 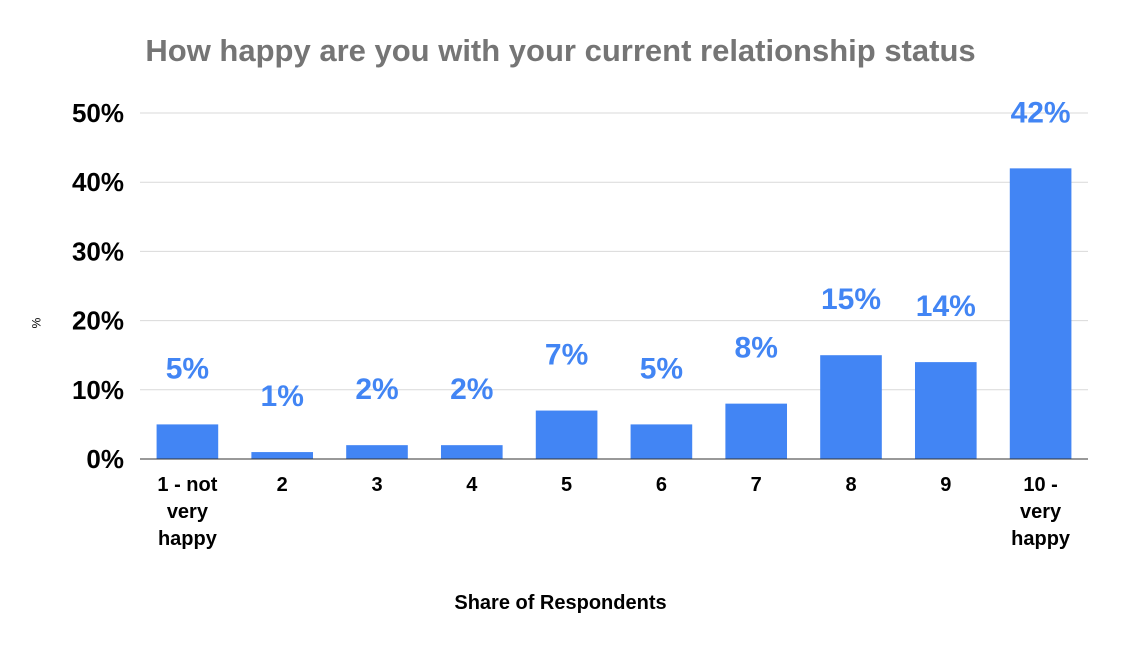 I want to click on x-tick-label: 3, so click(x=376, y=485).